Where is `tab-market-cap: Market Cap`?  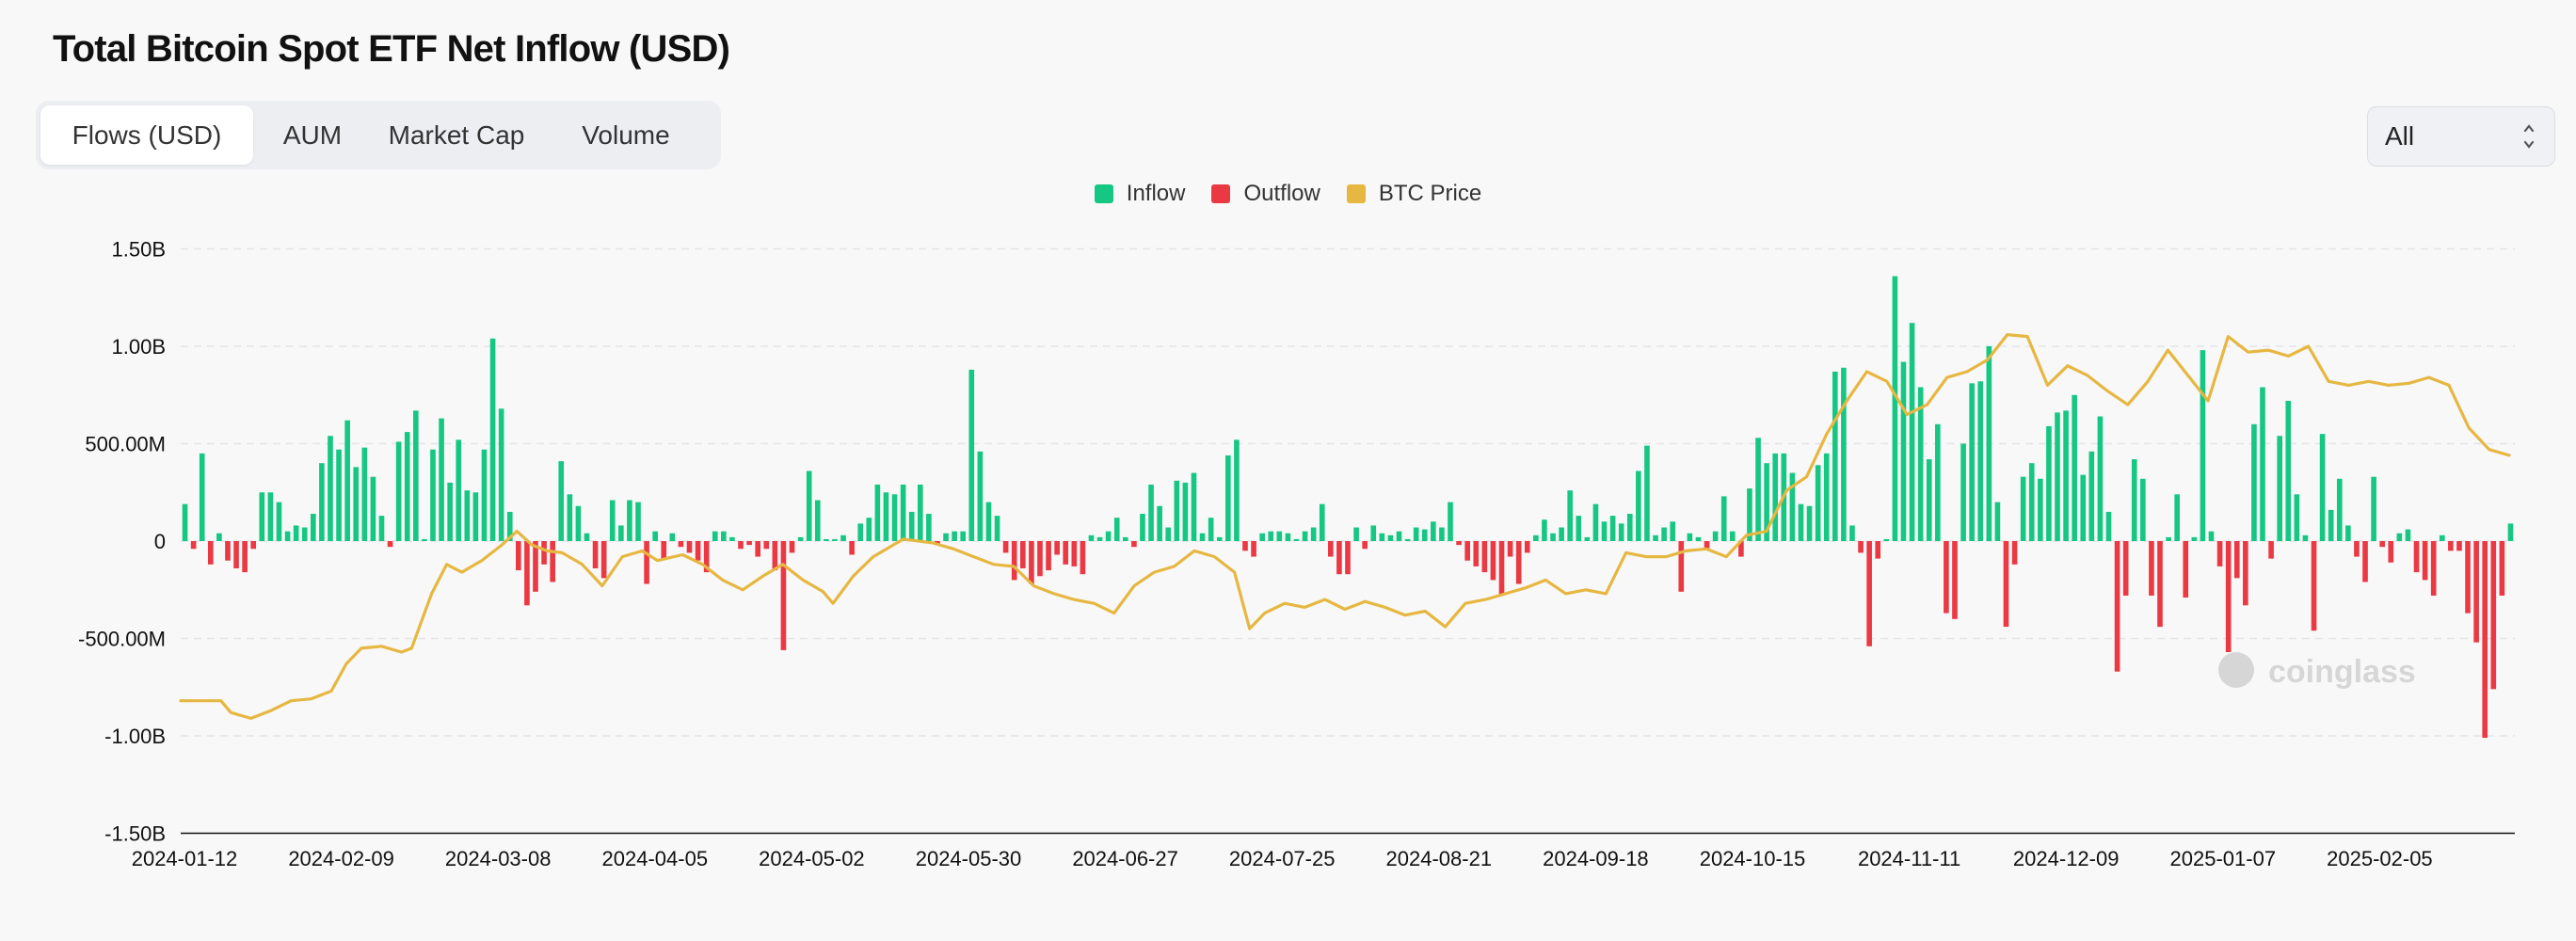 tab-market-cap: Market Cap is located at coordinates (456, 135).